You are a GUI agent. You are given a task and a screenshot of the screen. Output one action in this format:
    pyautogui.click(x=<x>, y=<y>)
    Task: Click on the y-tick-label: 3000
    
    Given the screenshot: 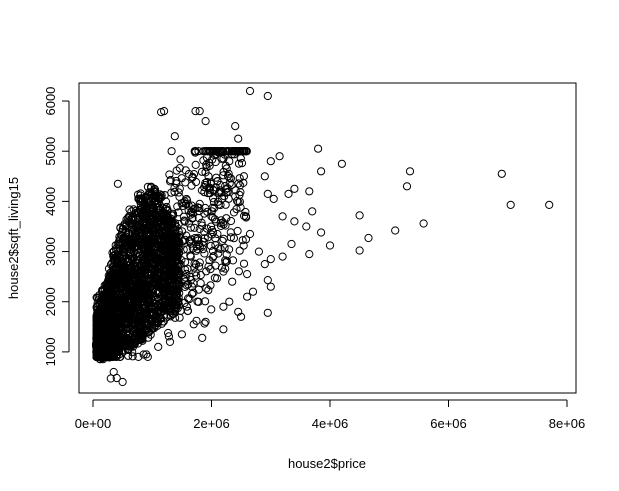 What is the action you would take?
    pyautogui.click(x=50, y=251)
    